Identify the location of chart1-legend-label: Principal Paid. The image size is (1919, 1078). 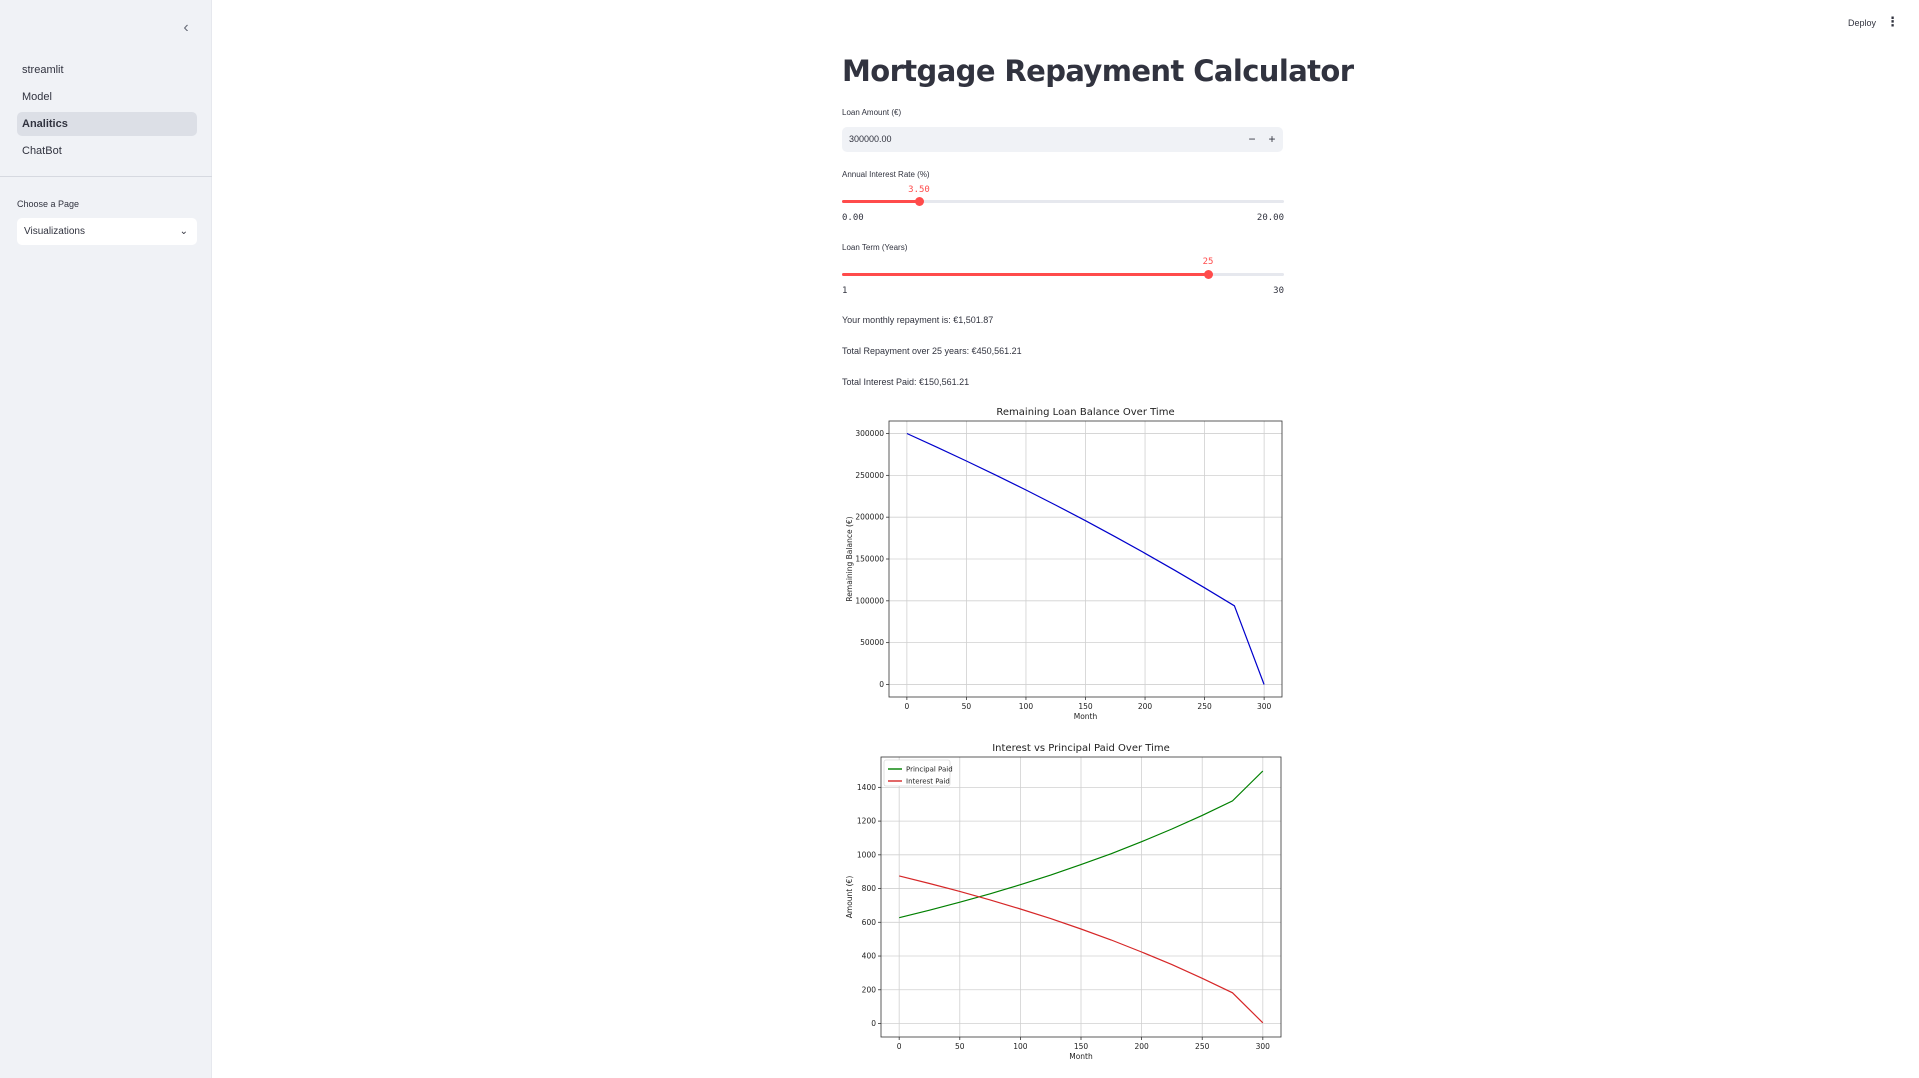
(929, 770).